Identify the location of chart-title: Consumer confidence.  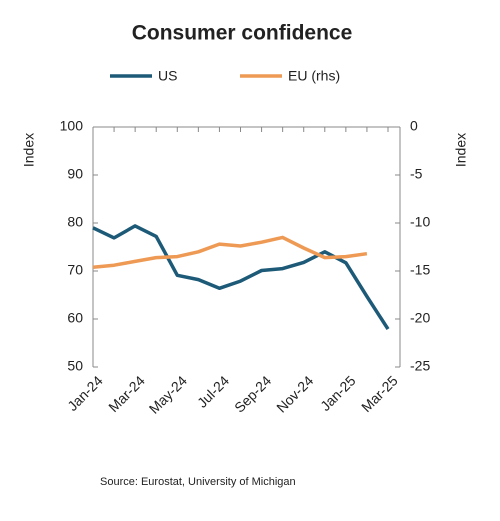
(242, 33).